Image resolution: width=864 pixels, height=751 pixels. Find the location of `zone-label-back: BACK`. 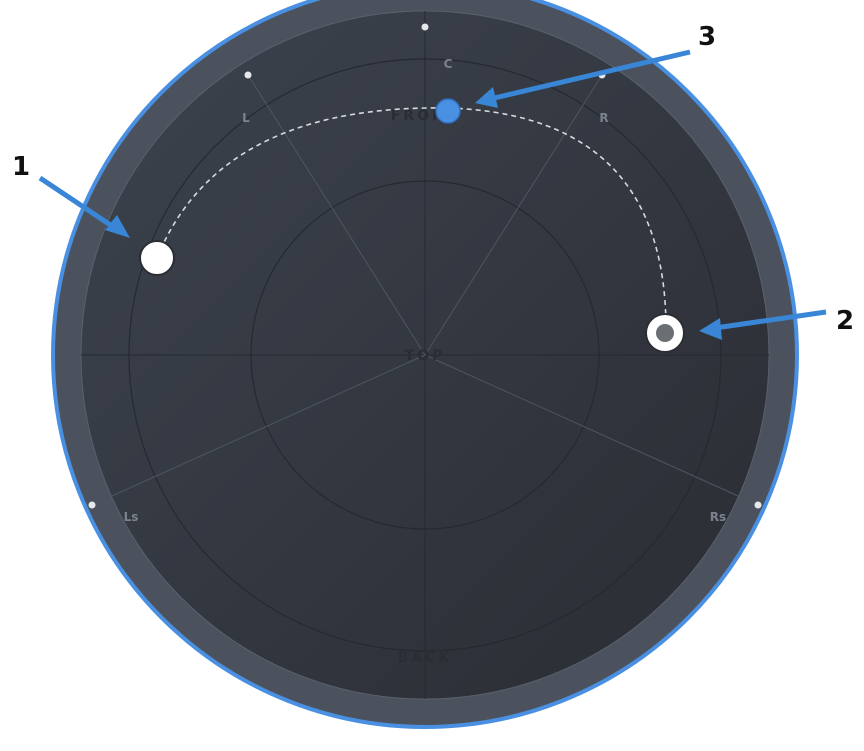

zone-label-back: BACK is located at coordinates (425, 658).